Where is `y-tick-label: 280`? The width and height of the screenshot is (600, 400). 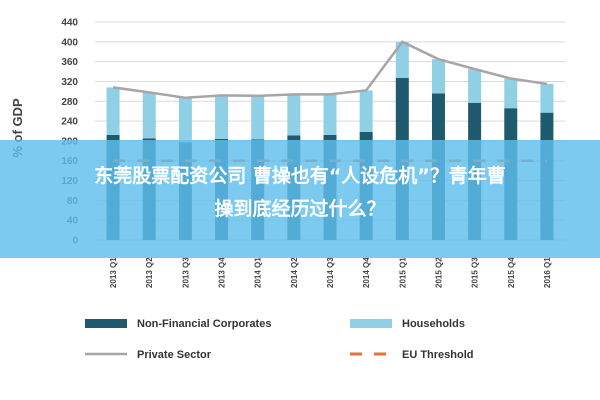 y-tick-label: 280 is located at coordinates (69, 102).